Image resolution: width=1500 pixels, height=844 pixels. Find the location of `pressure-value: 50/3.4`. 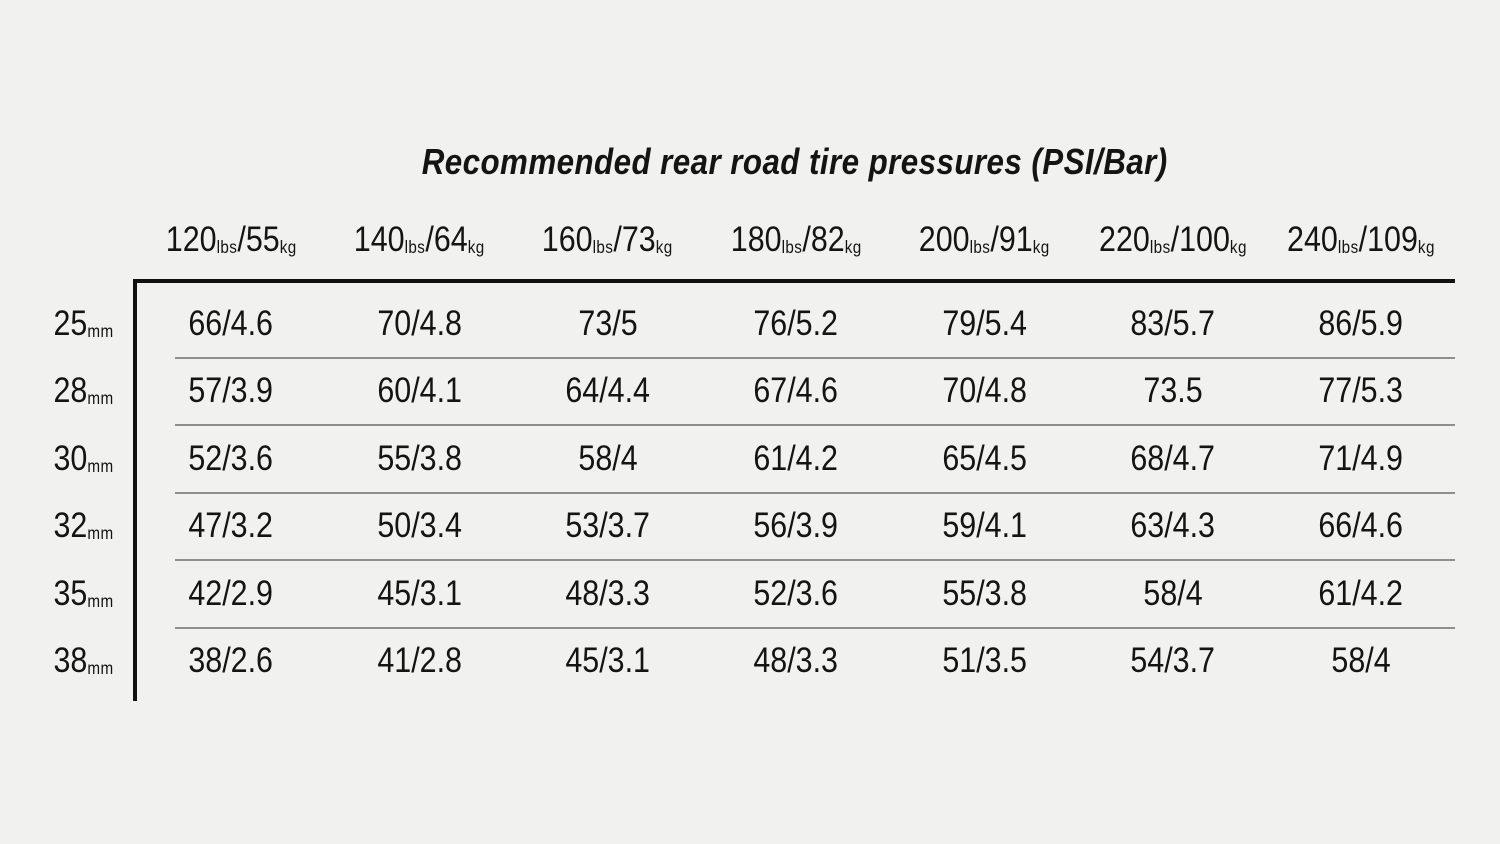

pressure-value: 50/3.4 is located at coordinates (419, 526).